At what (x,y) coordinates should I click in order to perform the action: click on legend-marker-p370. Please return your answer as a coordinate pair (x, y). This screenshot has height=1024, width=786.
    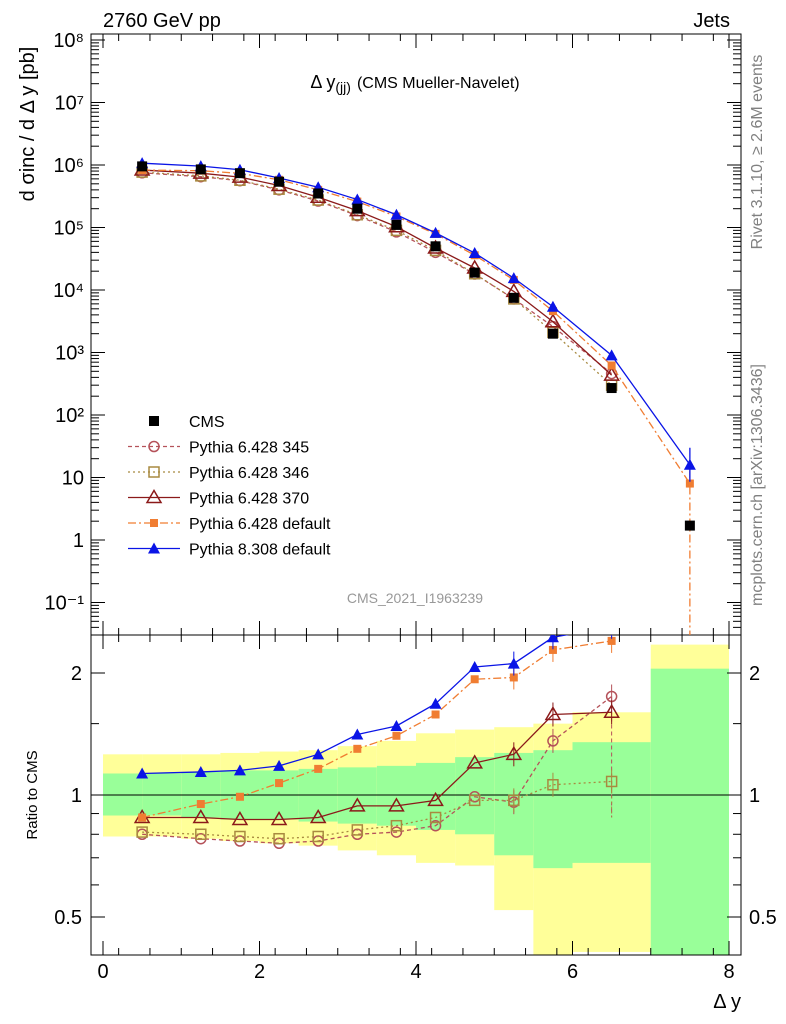
    Looking at the image, I should click on (154, 496).